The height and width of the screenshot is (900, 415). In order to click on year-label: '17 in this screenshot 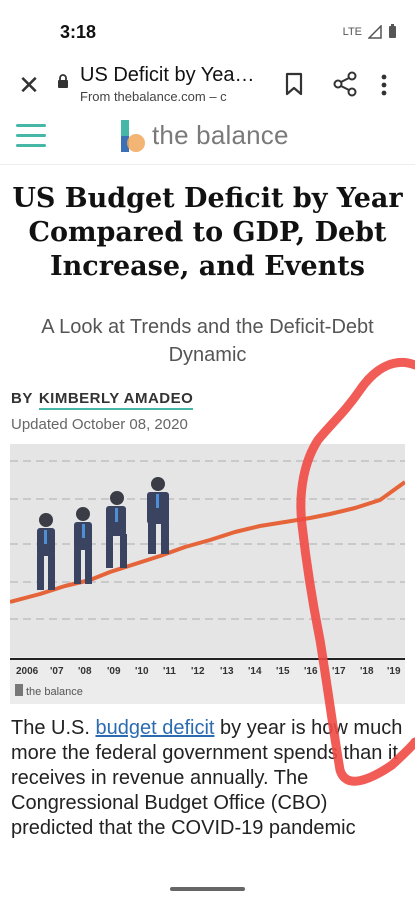, I will do `click(339, 671)`.